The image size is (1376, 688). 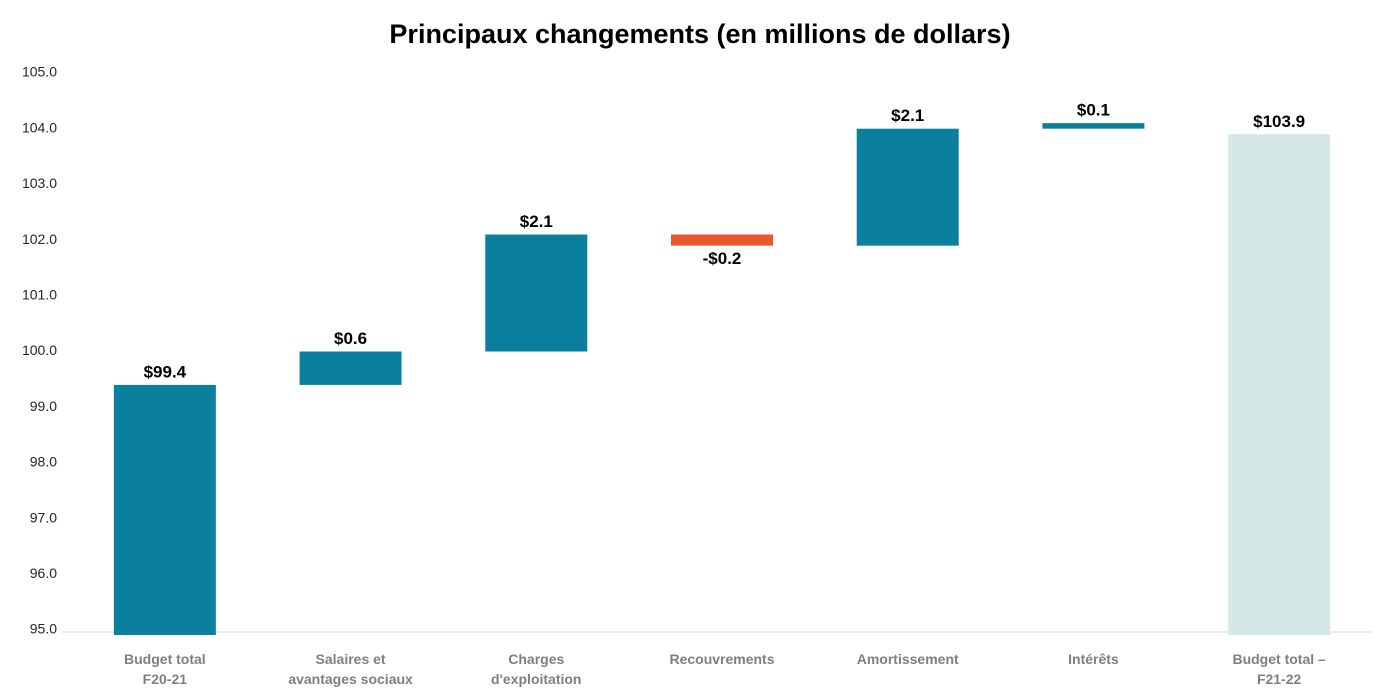 What do you see at coordinates (43, 517) in the screenshot?
I see `y-tick-label: 97.0` at bounding box center [43, 517].